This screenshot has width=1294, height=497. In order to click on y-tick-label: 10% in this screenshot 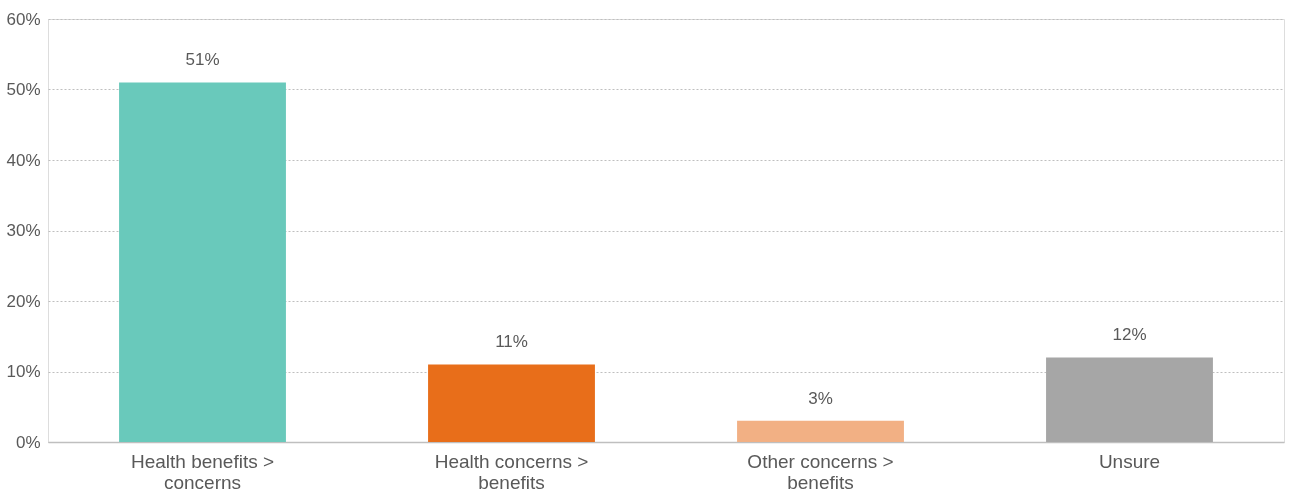, I will do `click(23, 371)`.